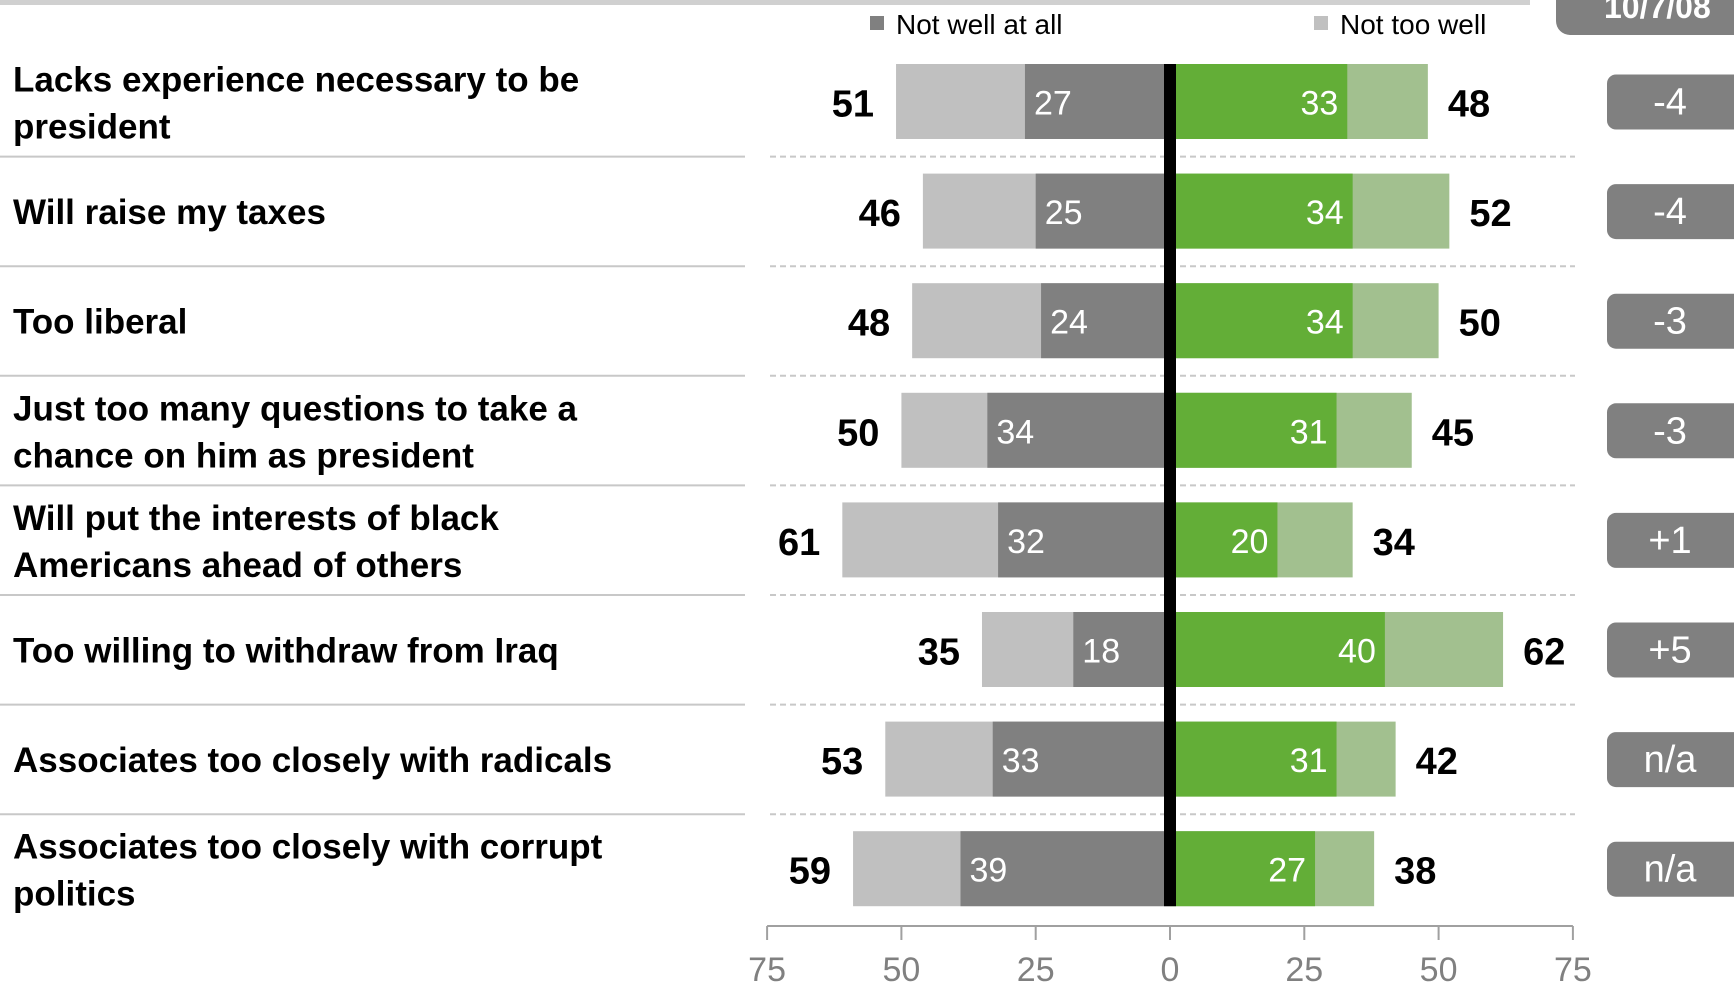 Image resolution: width=1734 pixels, height=998 pixels. I want to click on bar-right-total-label: 52, so click(1490, 214).